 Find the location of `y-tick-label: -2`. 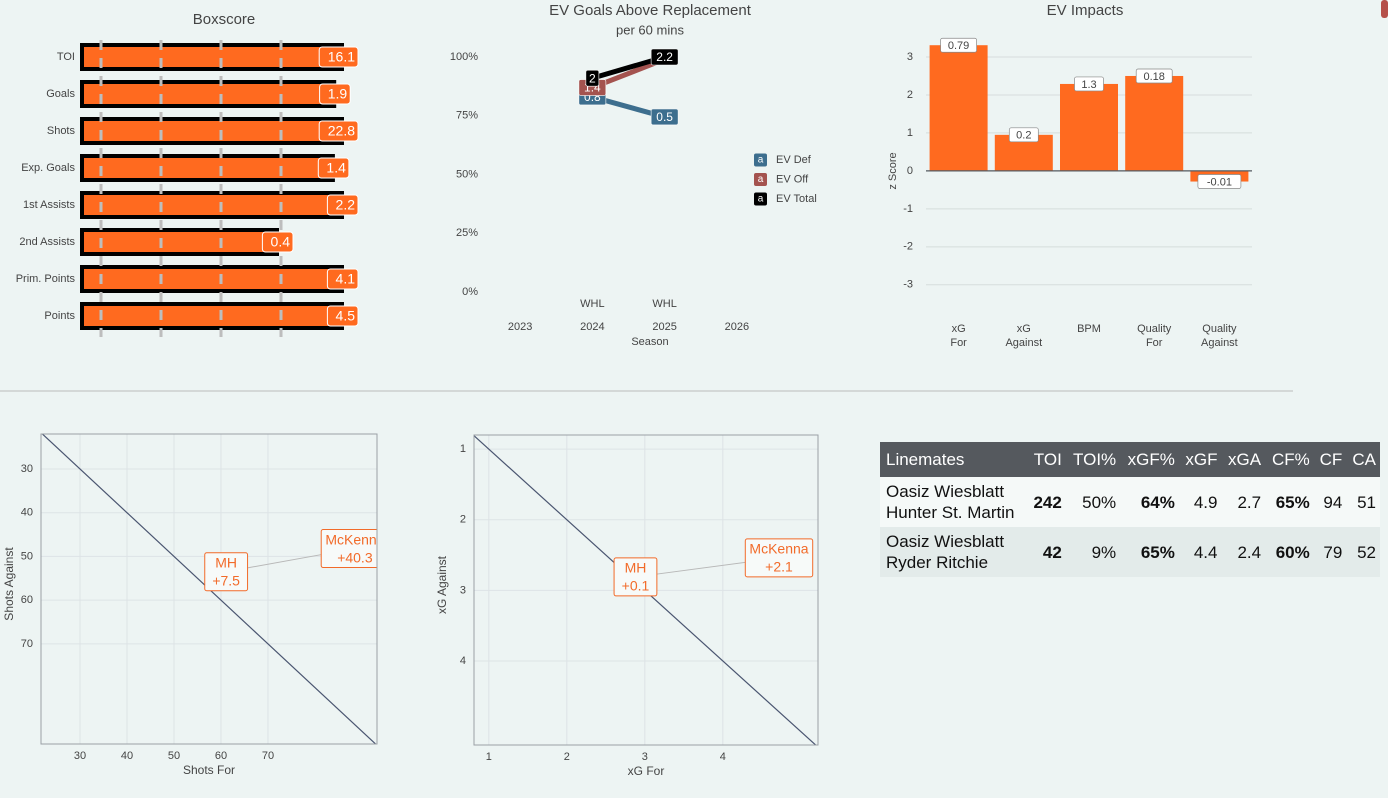

y-tick-label: -2 is located at coordinates (908, 247).